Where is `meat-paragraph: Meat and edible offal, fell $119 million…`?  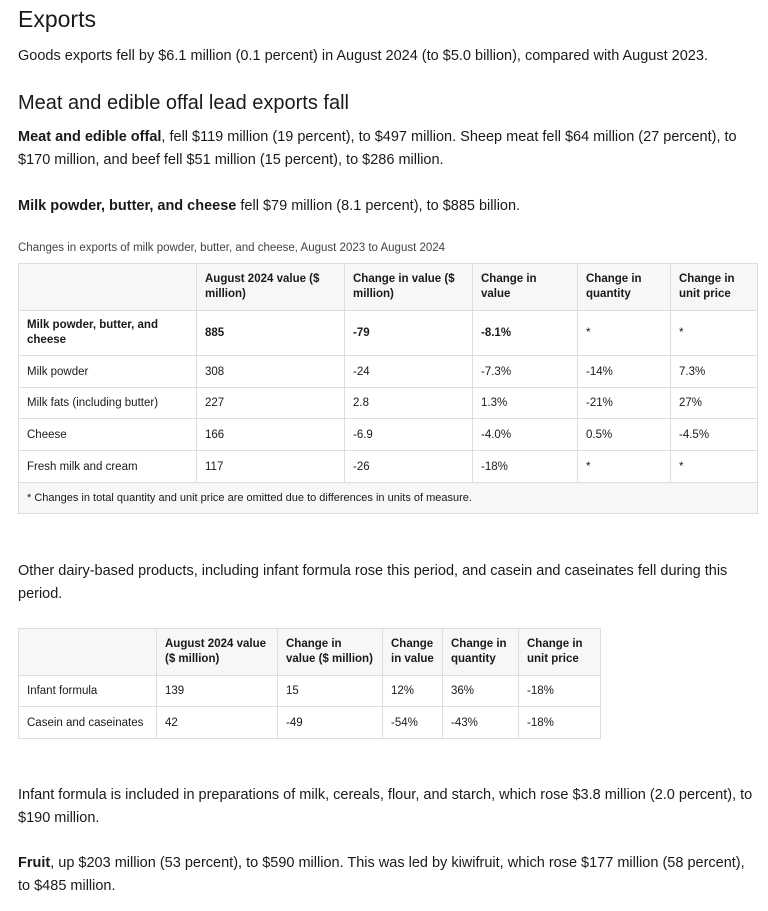 meat-paragraph: Meat and edible offal, fell $119 million… is located at coordinates (388, 149).